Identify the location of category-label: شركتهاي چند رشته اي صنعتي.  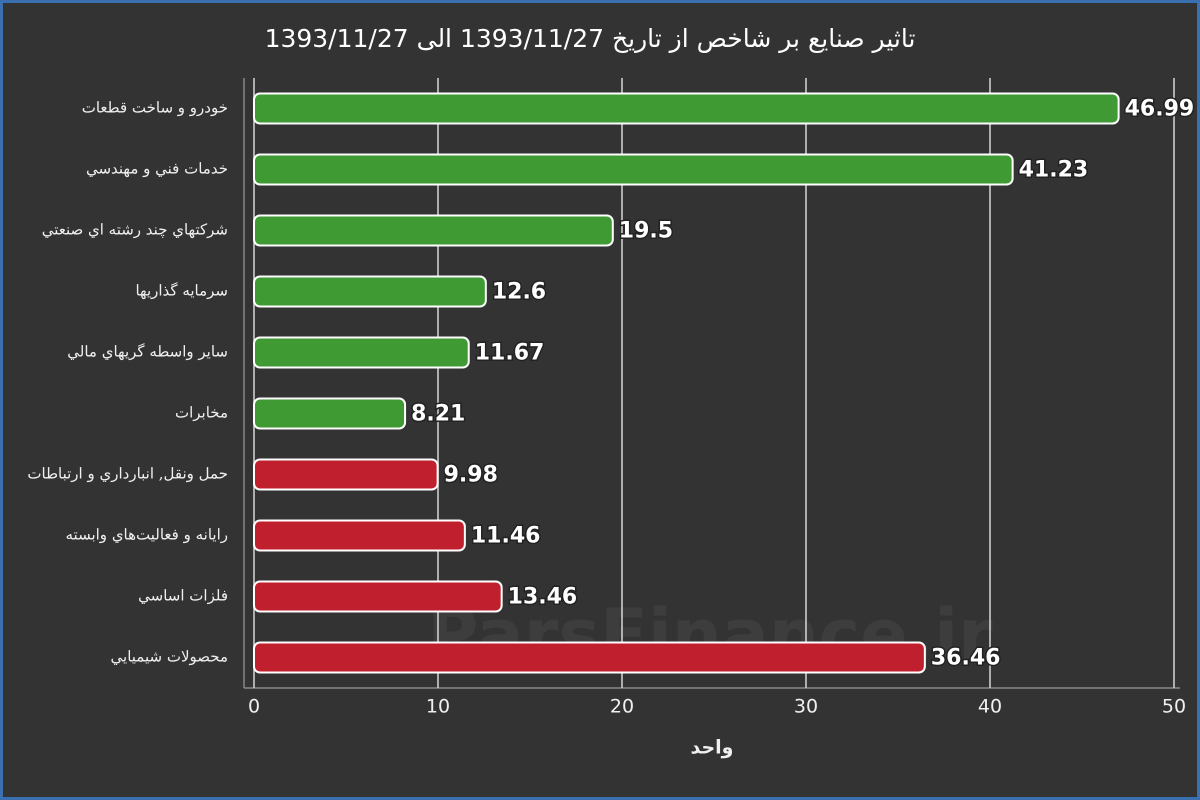
(135, 230).